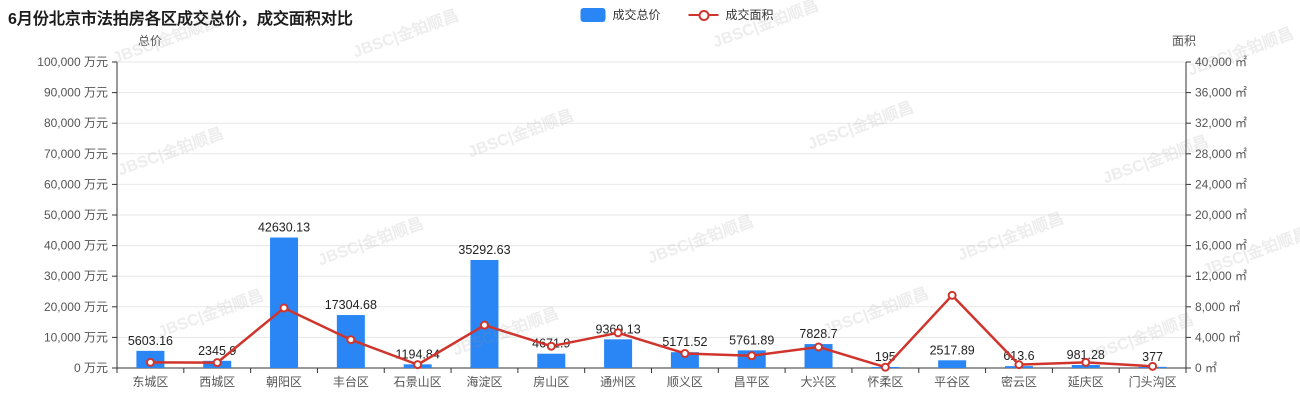  I want to click on left-axis-tick-label: 40,000 万元, so click(76, 246).